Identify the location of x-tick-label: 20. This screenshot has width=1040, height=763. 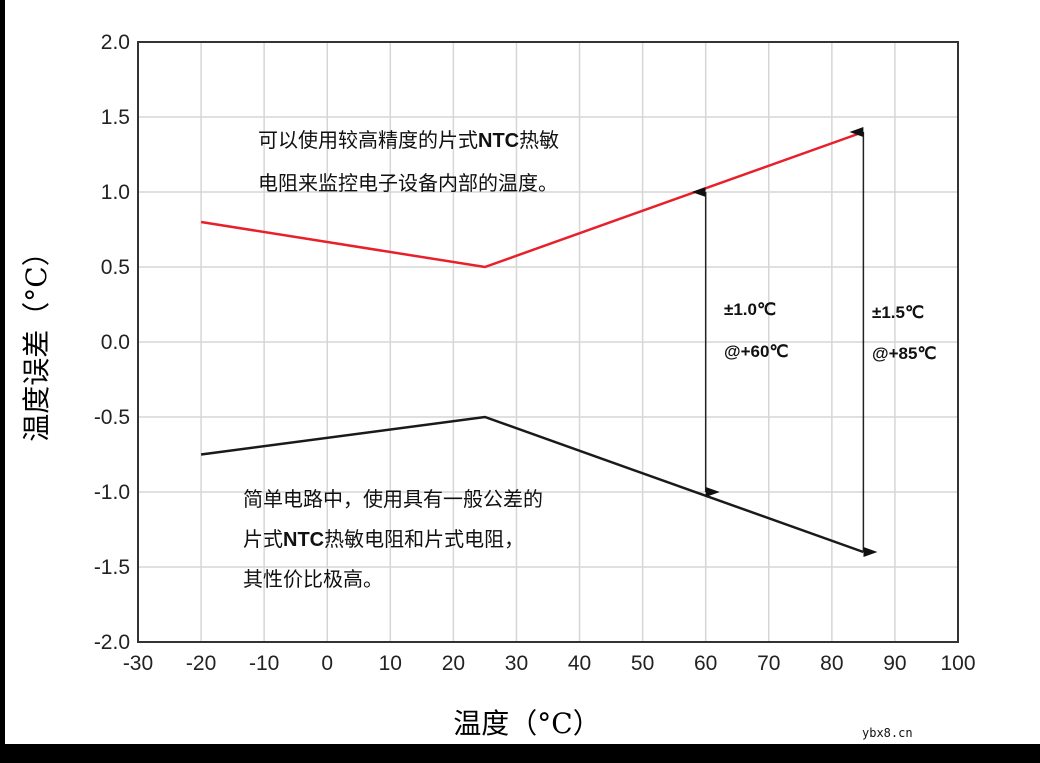
(453, 663).